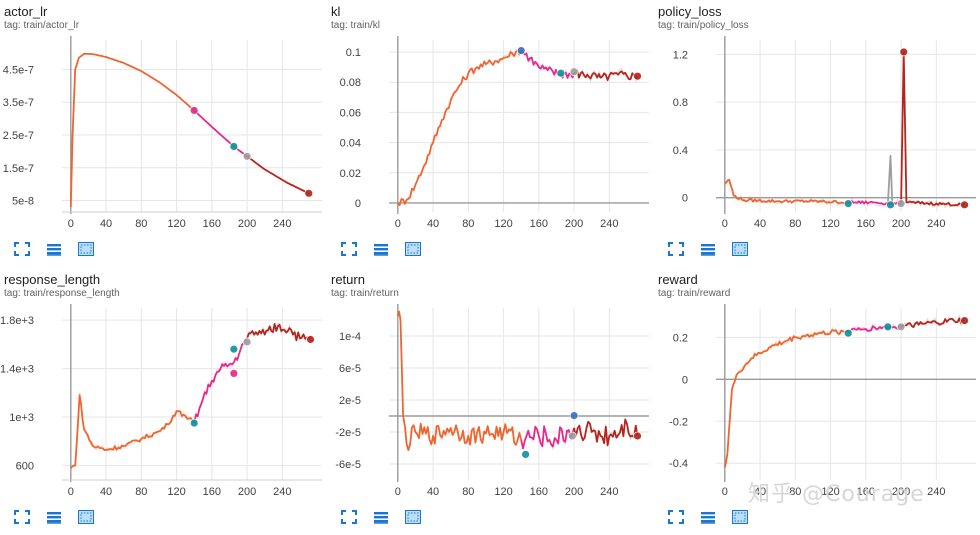  I want to click on chart-plot: 0 40 80 120 160 200 240 -6e-5 -2e-5 2e-5 6e-5 1e-4, so click(490, 402).